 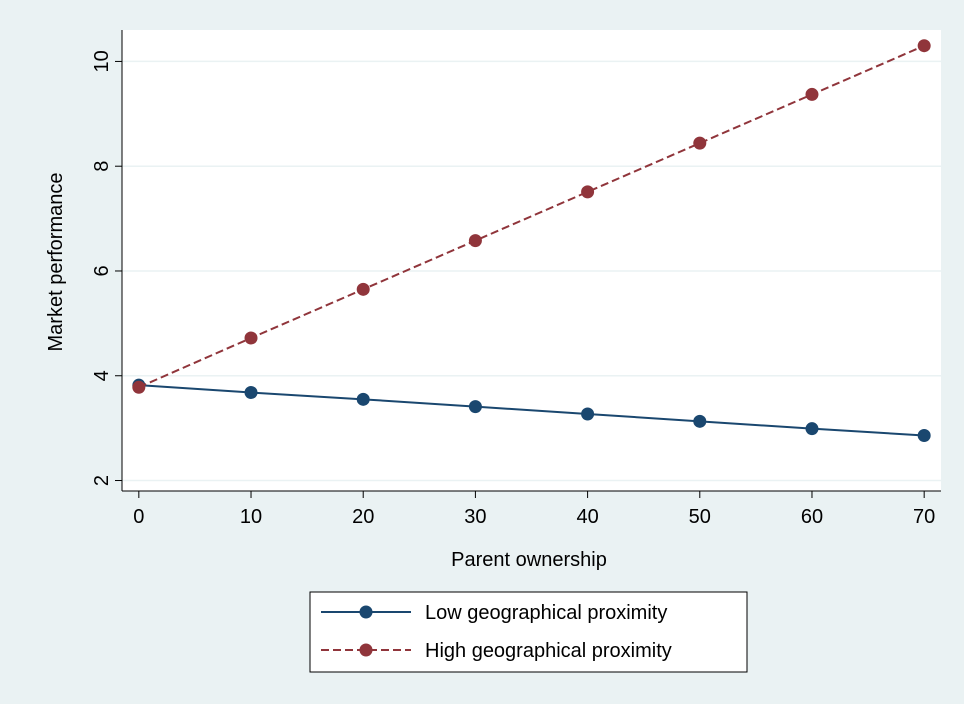 I want to click on y-tick-label: 6, so click(x=102, y=270).